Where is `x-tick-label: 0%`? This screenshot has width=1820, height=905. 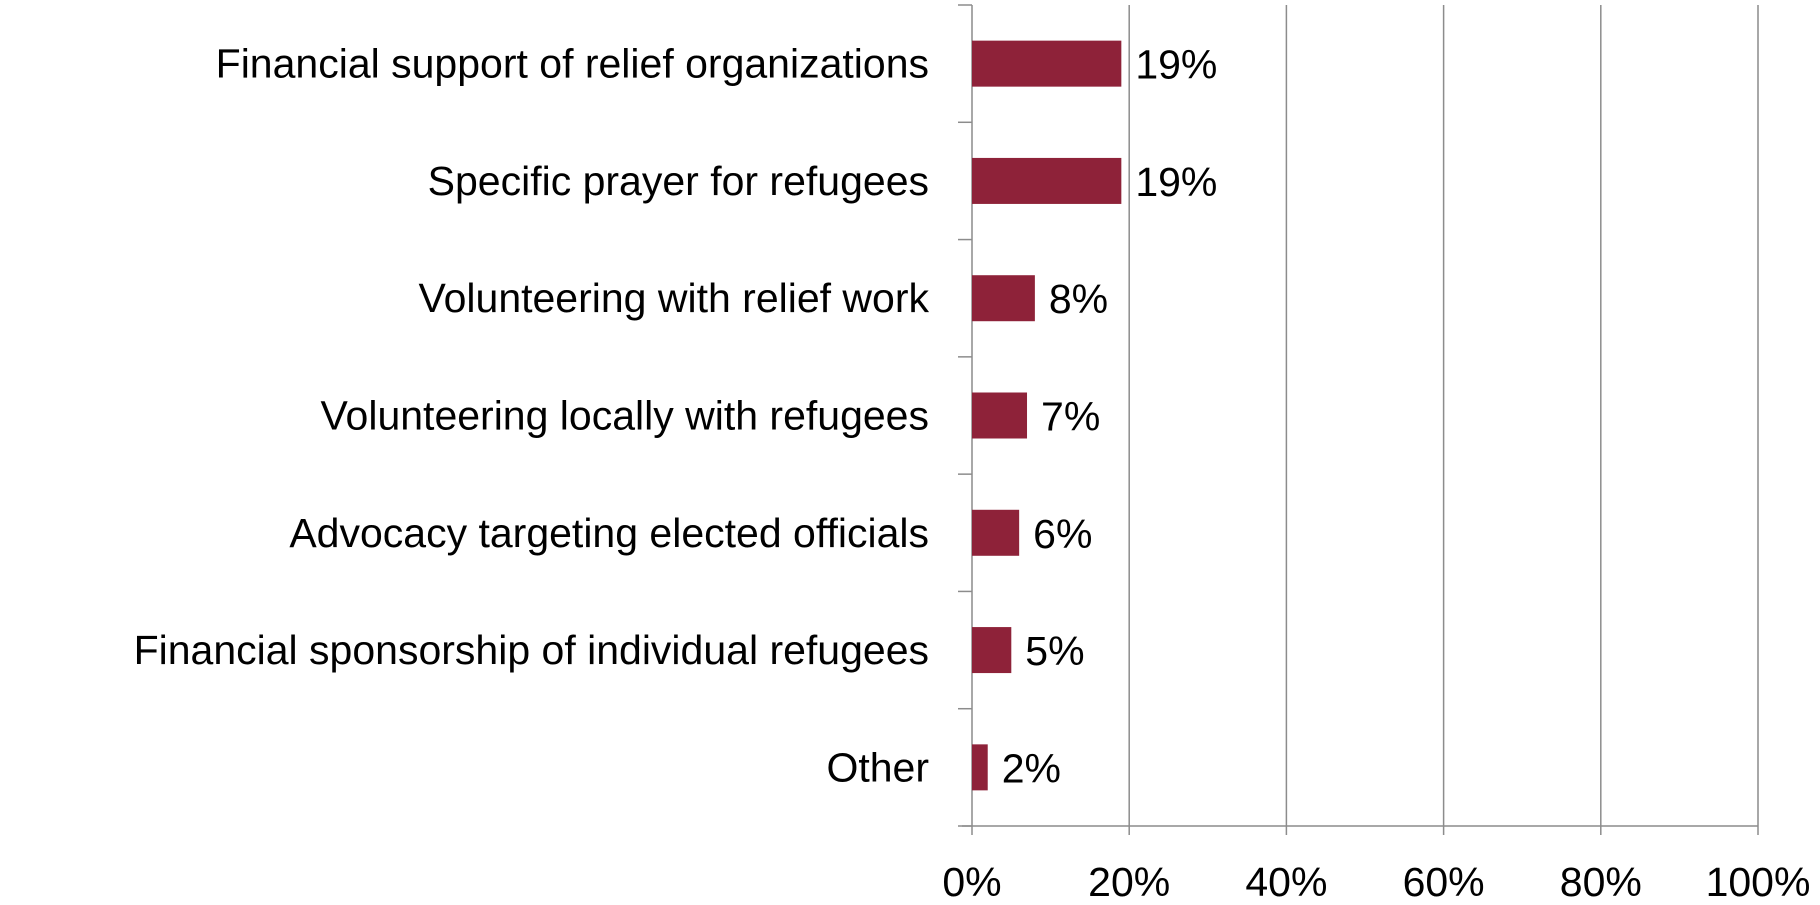 x-tick-label: 0% is located at coordinates (971, 882).